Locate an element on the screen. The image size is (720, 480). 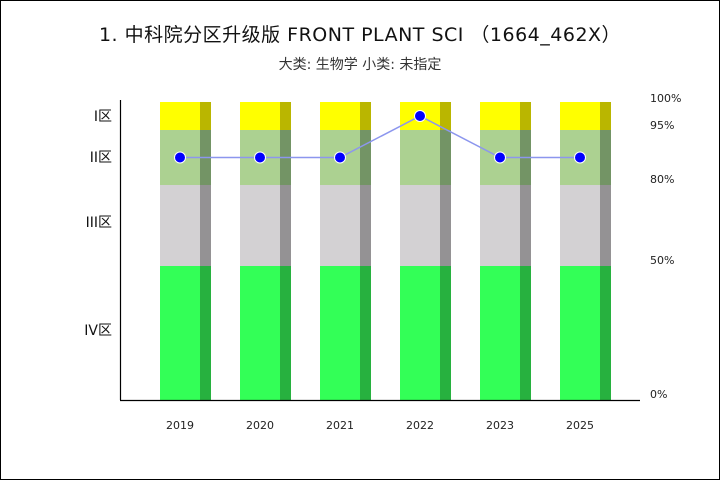
y-axis-percent-label: 80% is located at coordinates (662, 179).